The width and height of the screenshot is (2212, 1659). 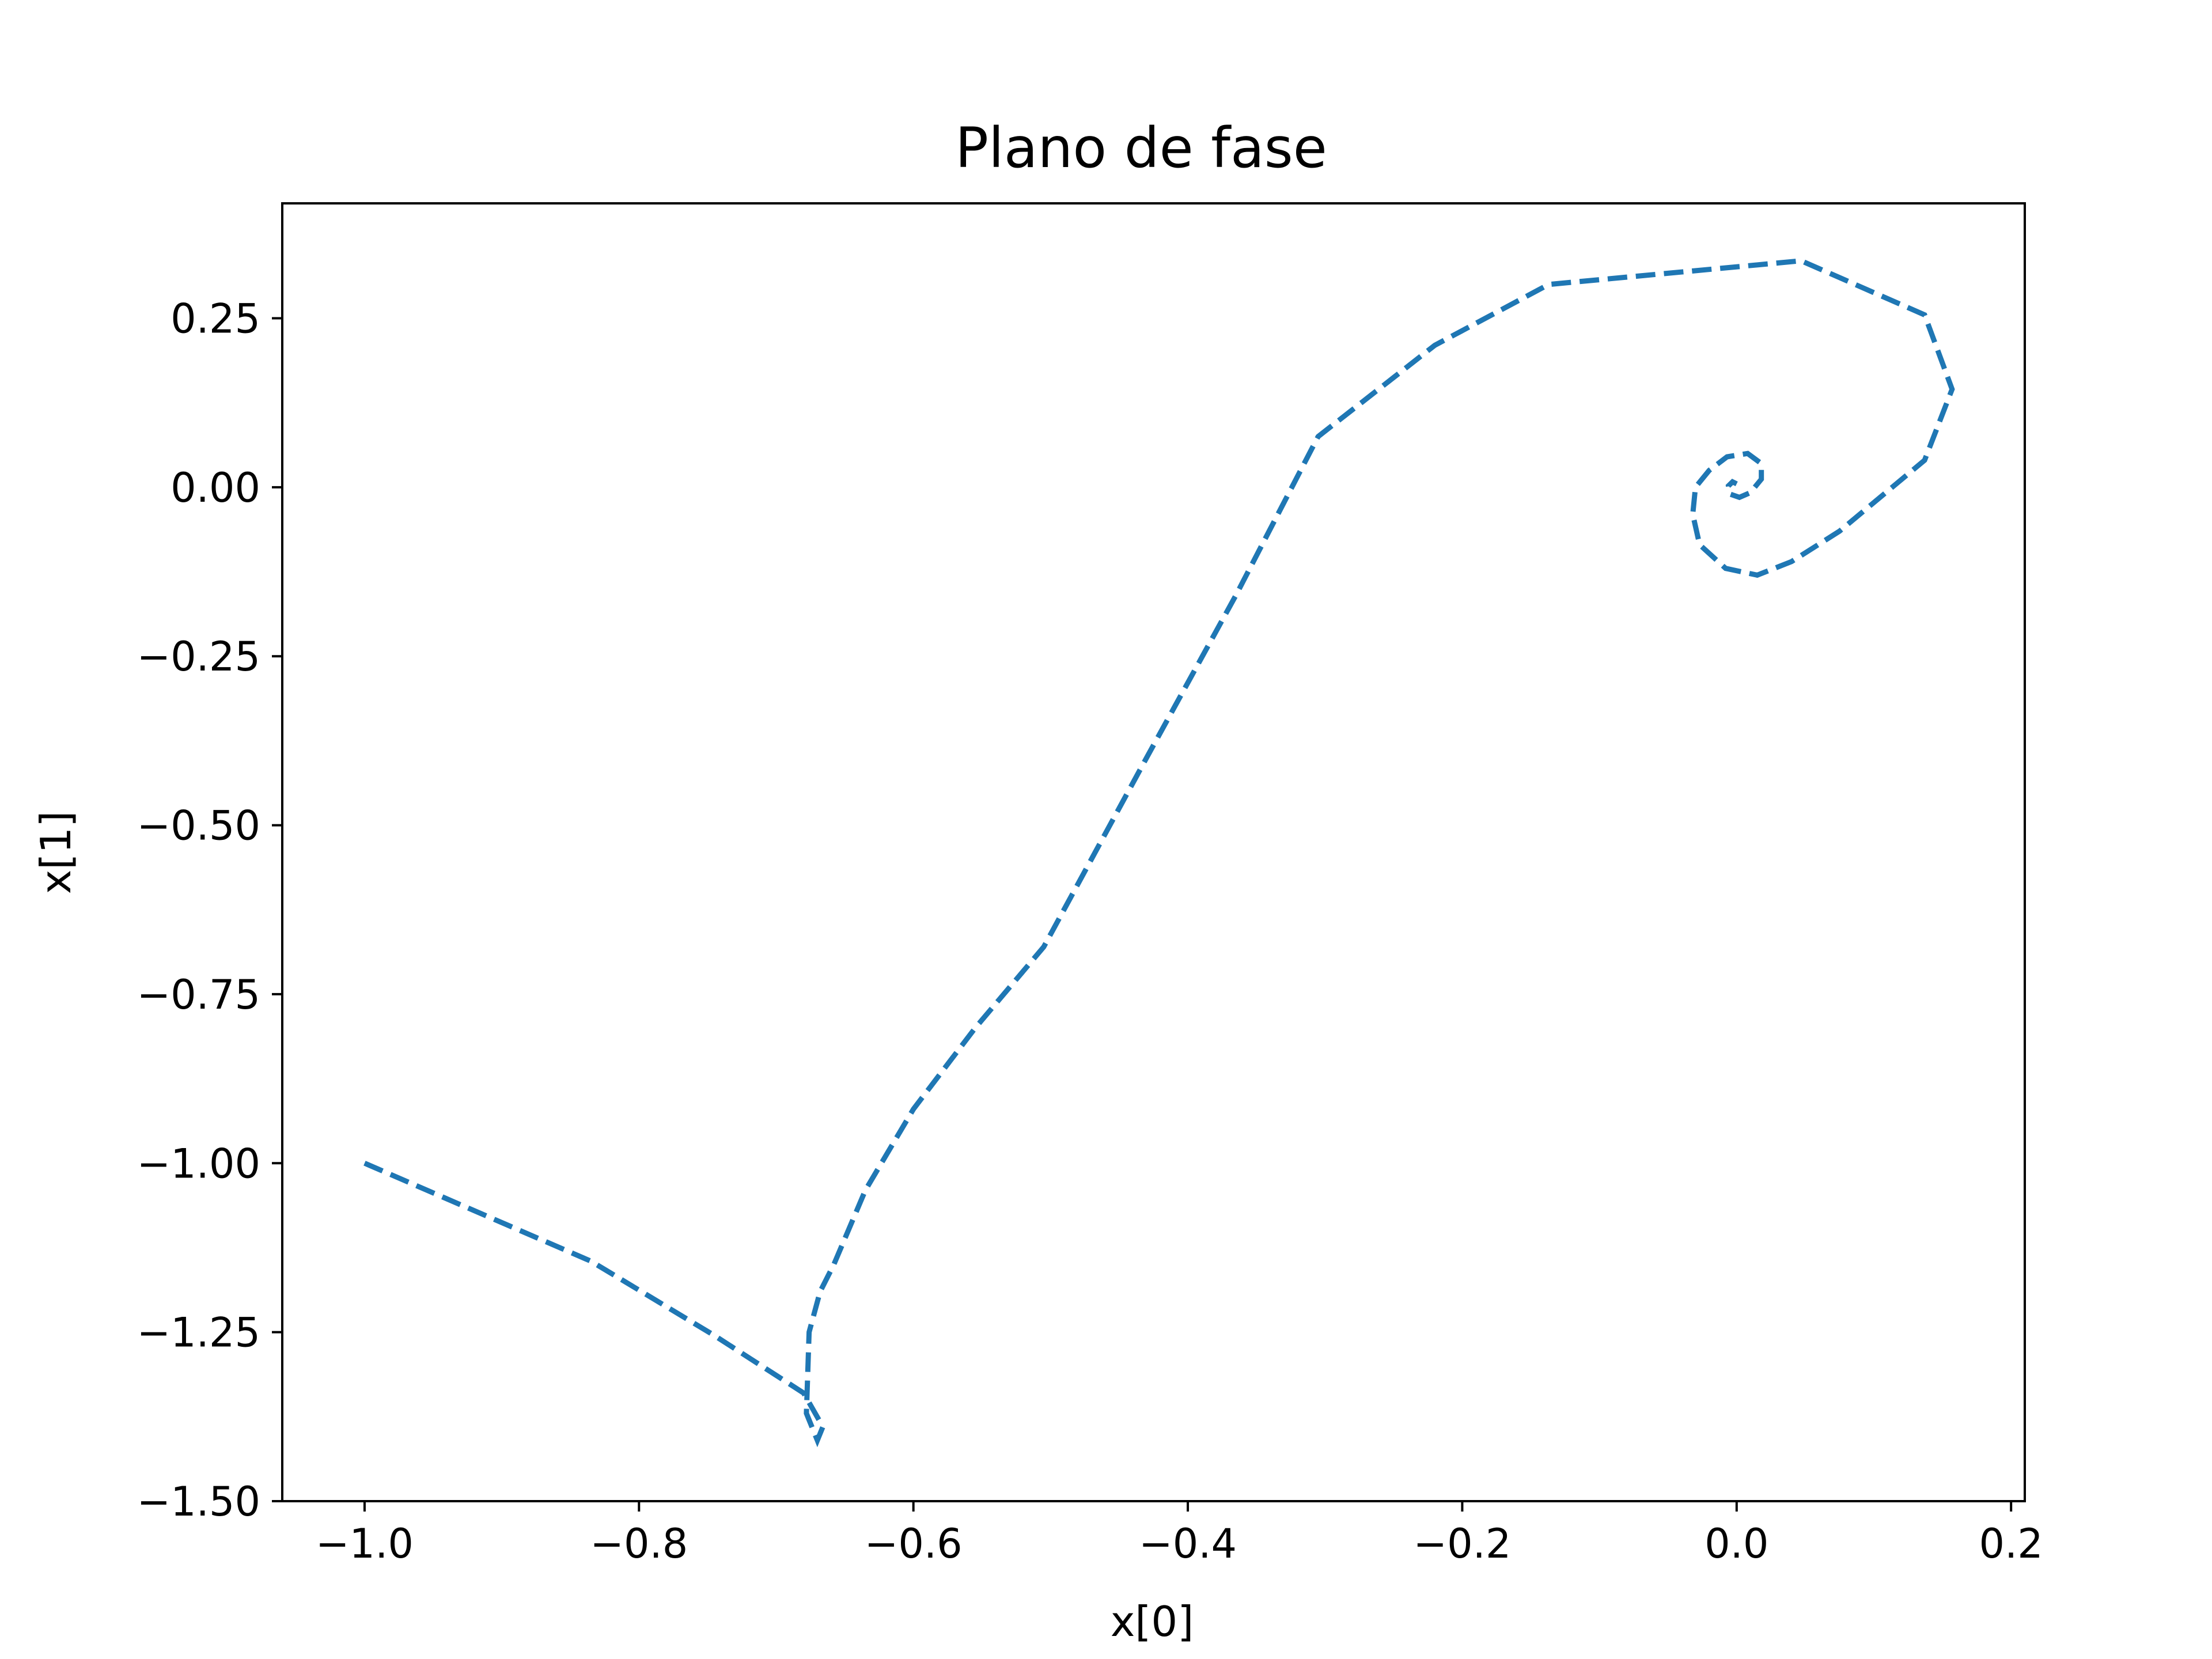 I want to click on x-tick-label: −0.4, so click(x=1188, y=1543).